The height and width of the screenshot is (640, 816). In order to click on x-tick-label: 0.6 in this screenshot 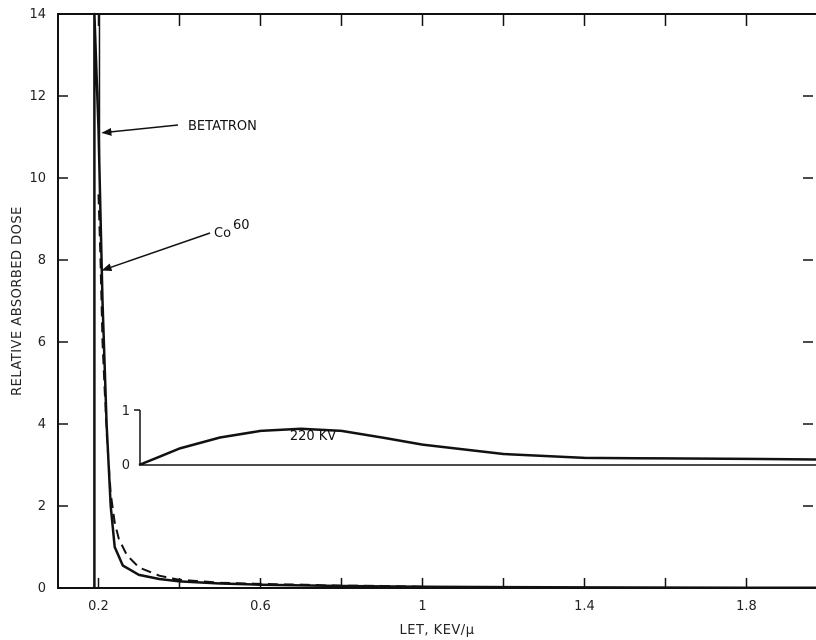, I will do `click(260, 606)`.